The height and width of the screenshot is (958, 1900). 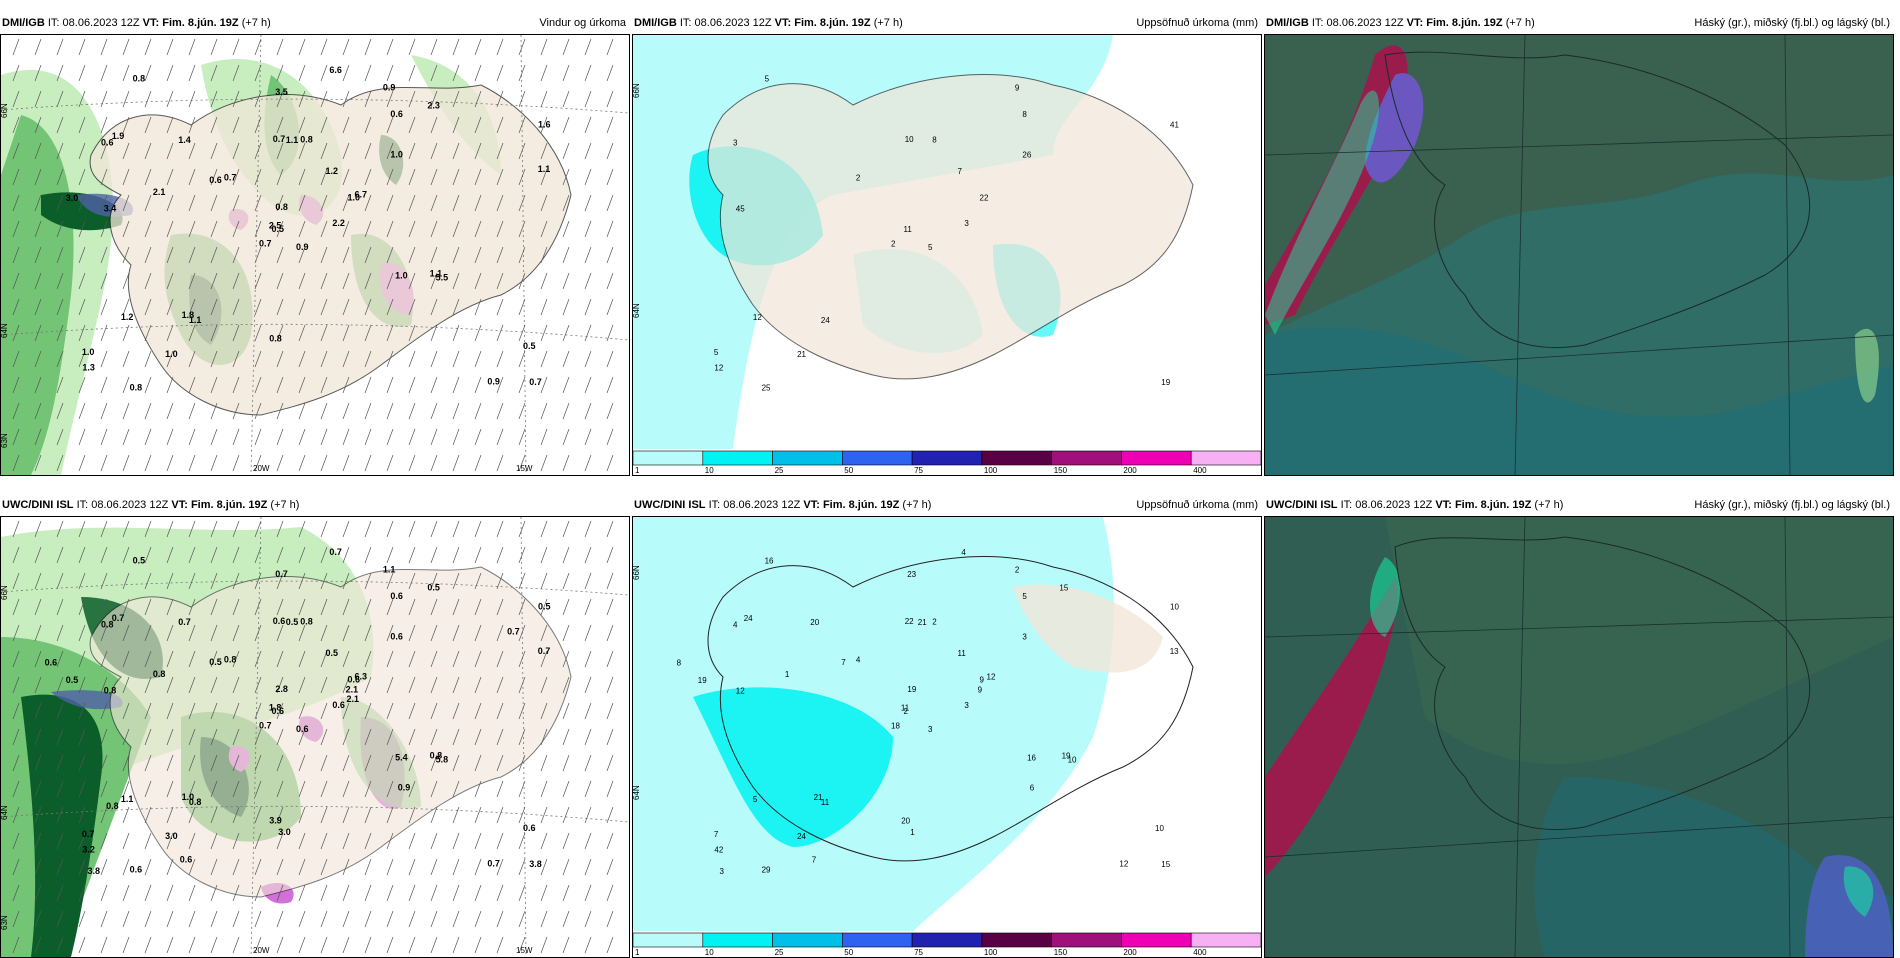 What do you see at coordinates (544, 169) in the screenshot?
I see `value-label: 1.1` at bounding box center [544, 169].